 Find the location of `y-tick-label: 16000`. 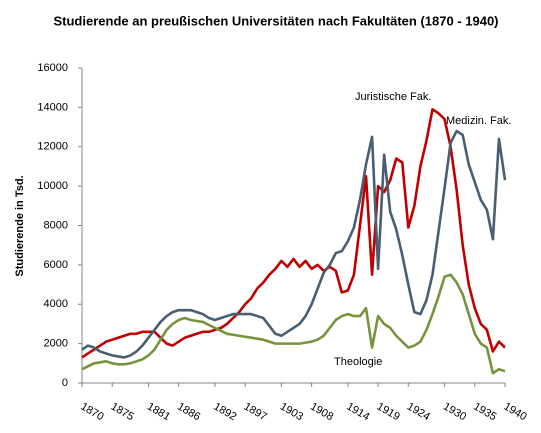

y-tick-label: 16000 is located at coordinates (52, 68).